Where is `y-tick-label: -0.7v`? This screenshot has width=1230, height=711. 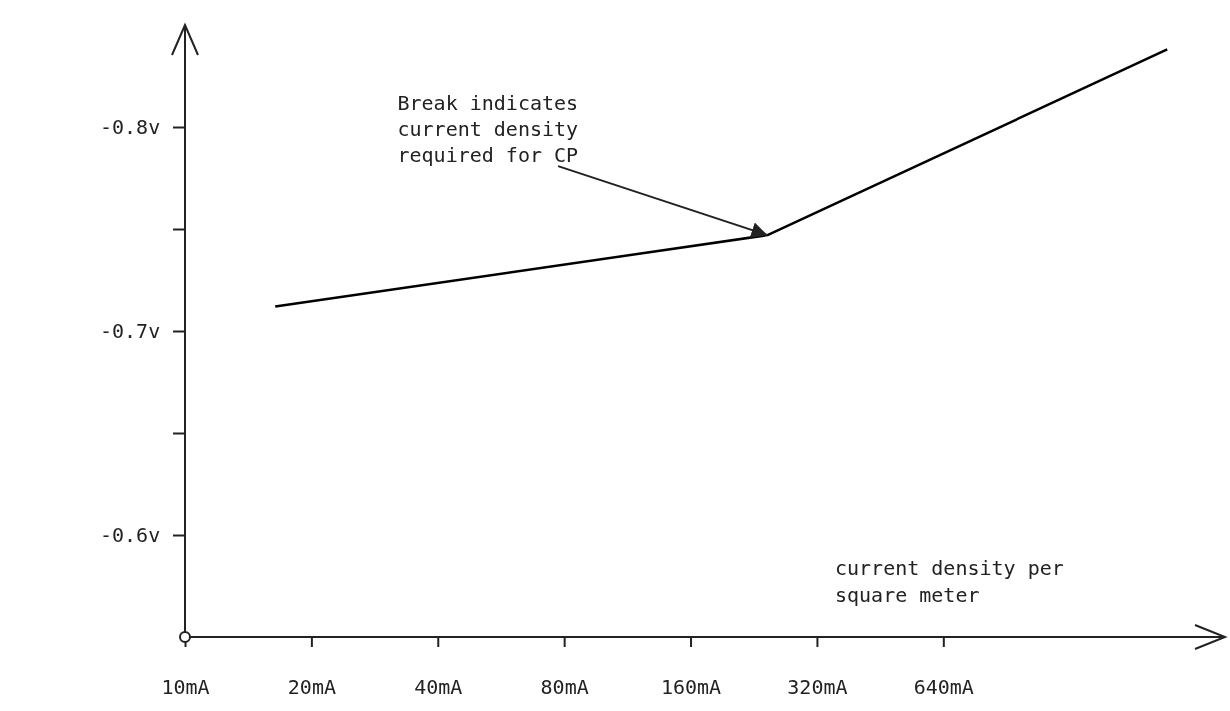 y-tick-label: -0.7v is located at coordinates (130, 330).